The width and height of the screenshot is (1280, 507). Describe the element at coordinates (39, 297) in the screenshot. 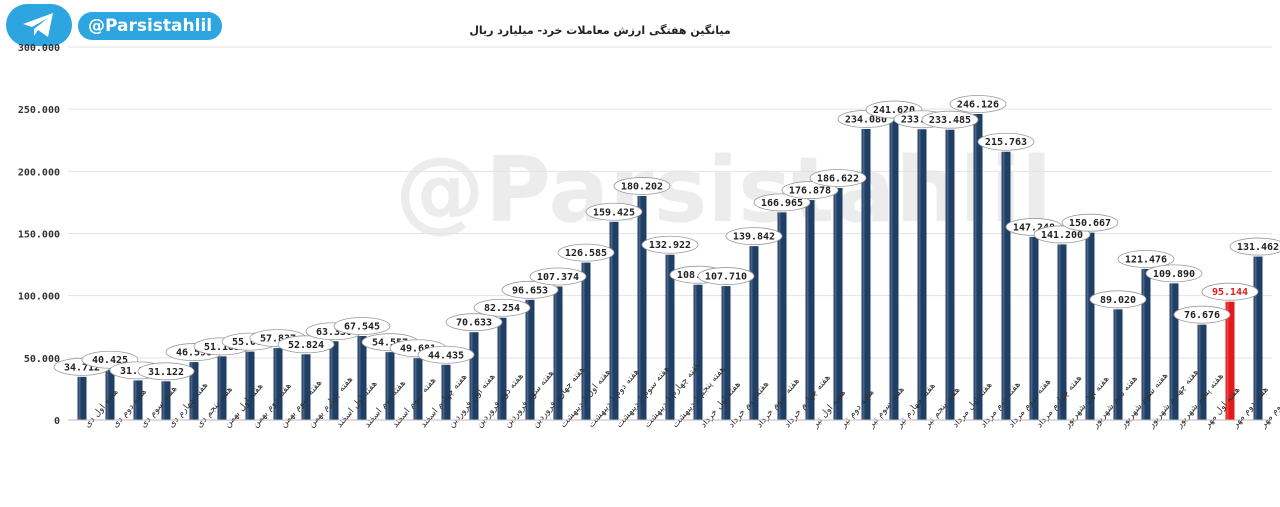

I see `y-tick-label: 100.000` at that location.